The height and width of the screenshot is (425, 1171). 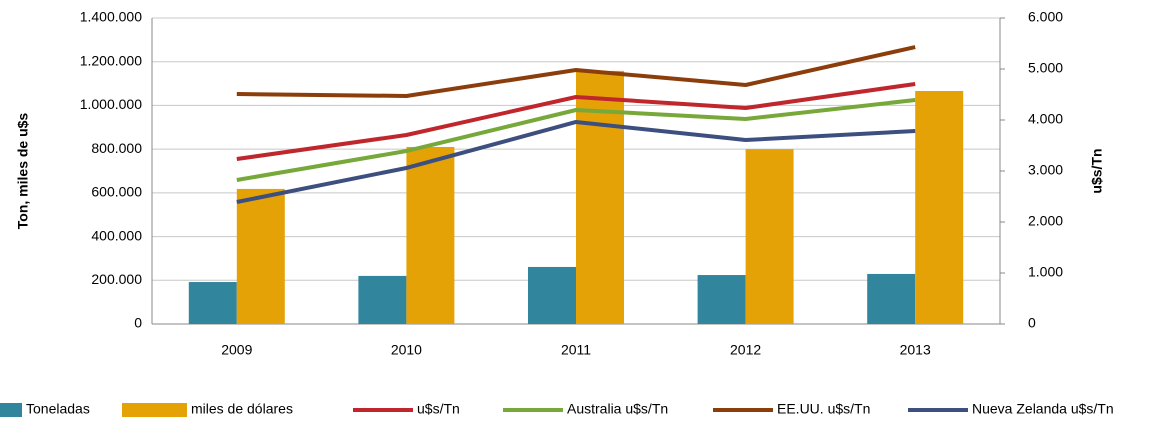 What do you see at coordinates (116, 192) in the screenshot?
I see `y-tick-label: 600.000` at bounding box center [116, 192].